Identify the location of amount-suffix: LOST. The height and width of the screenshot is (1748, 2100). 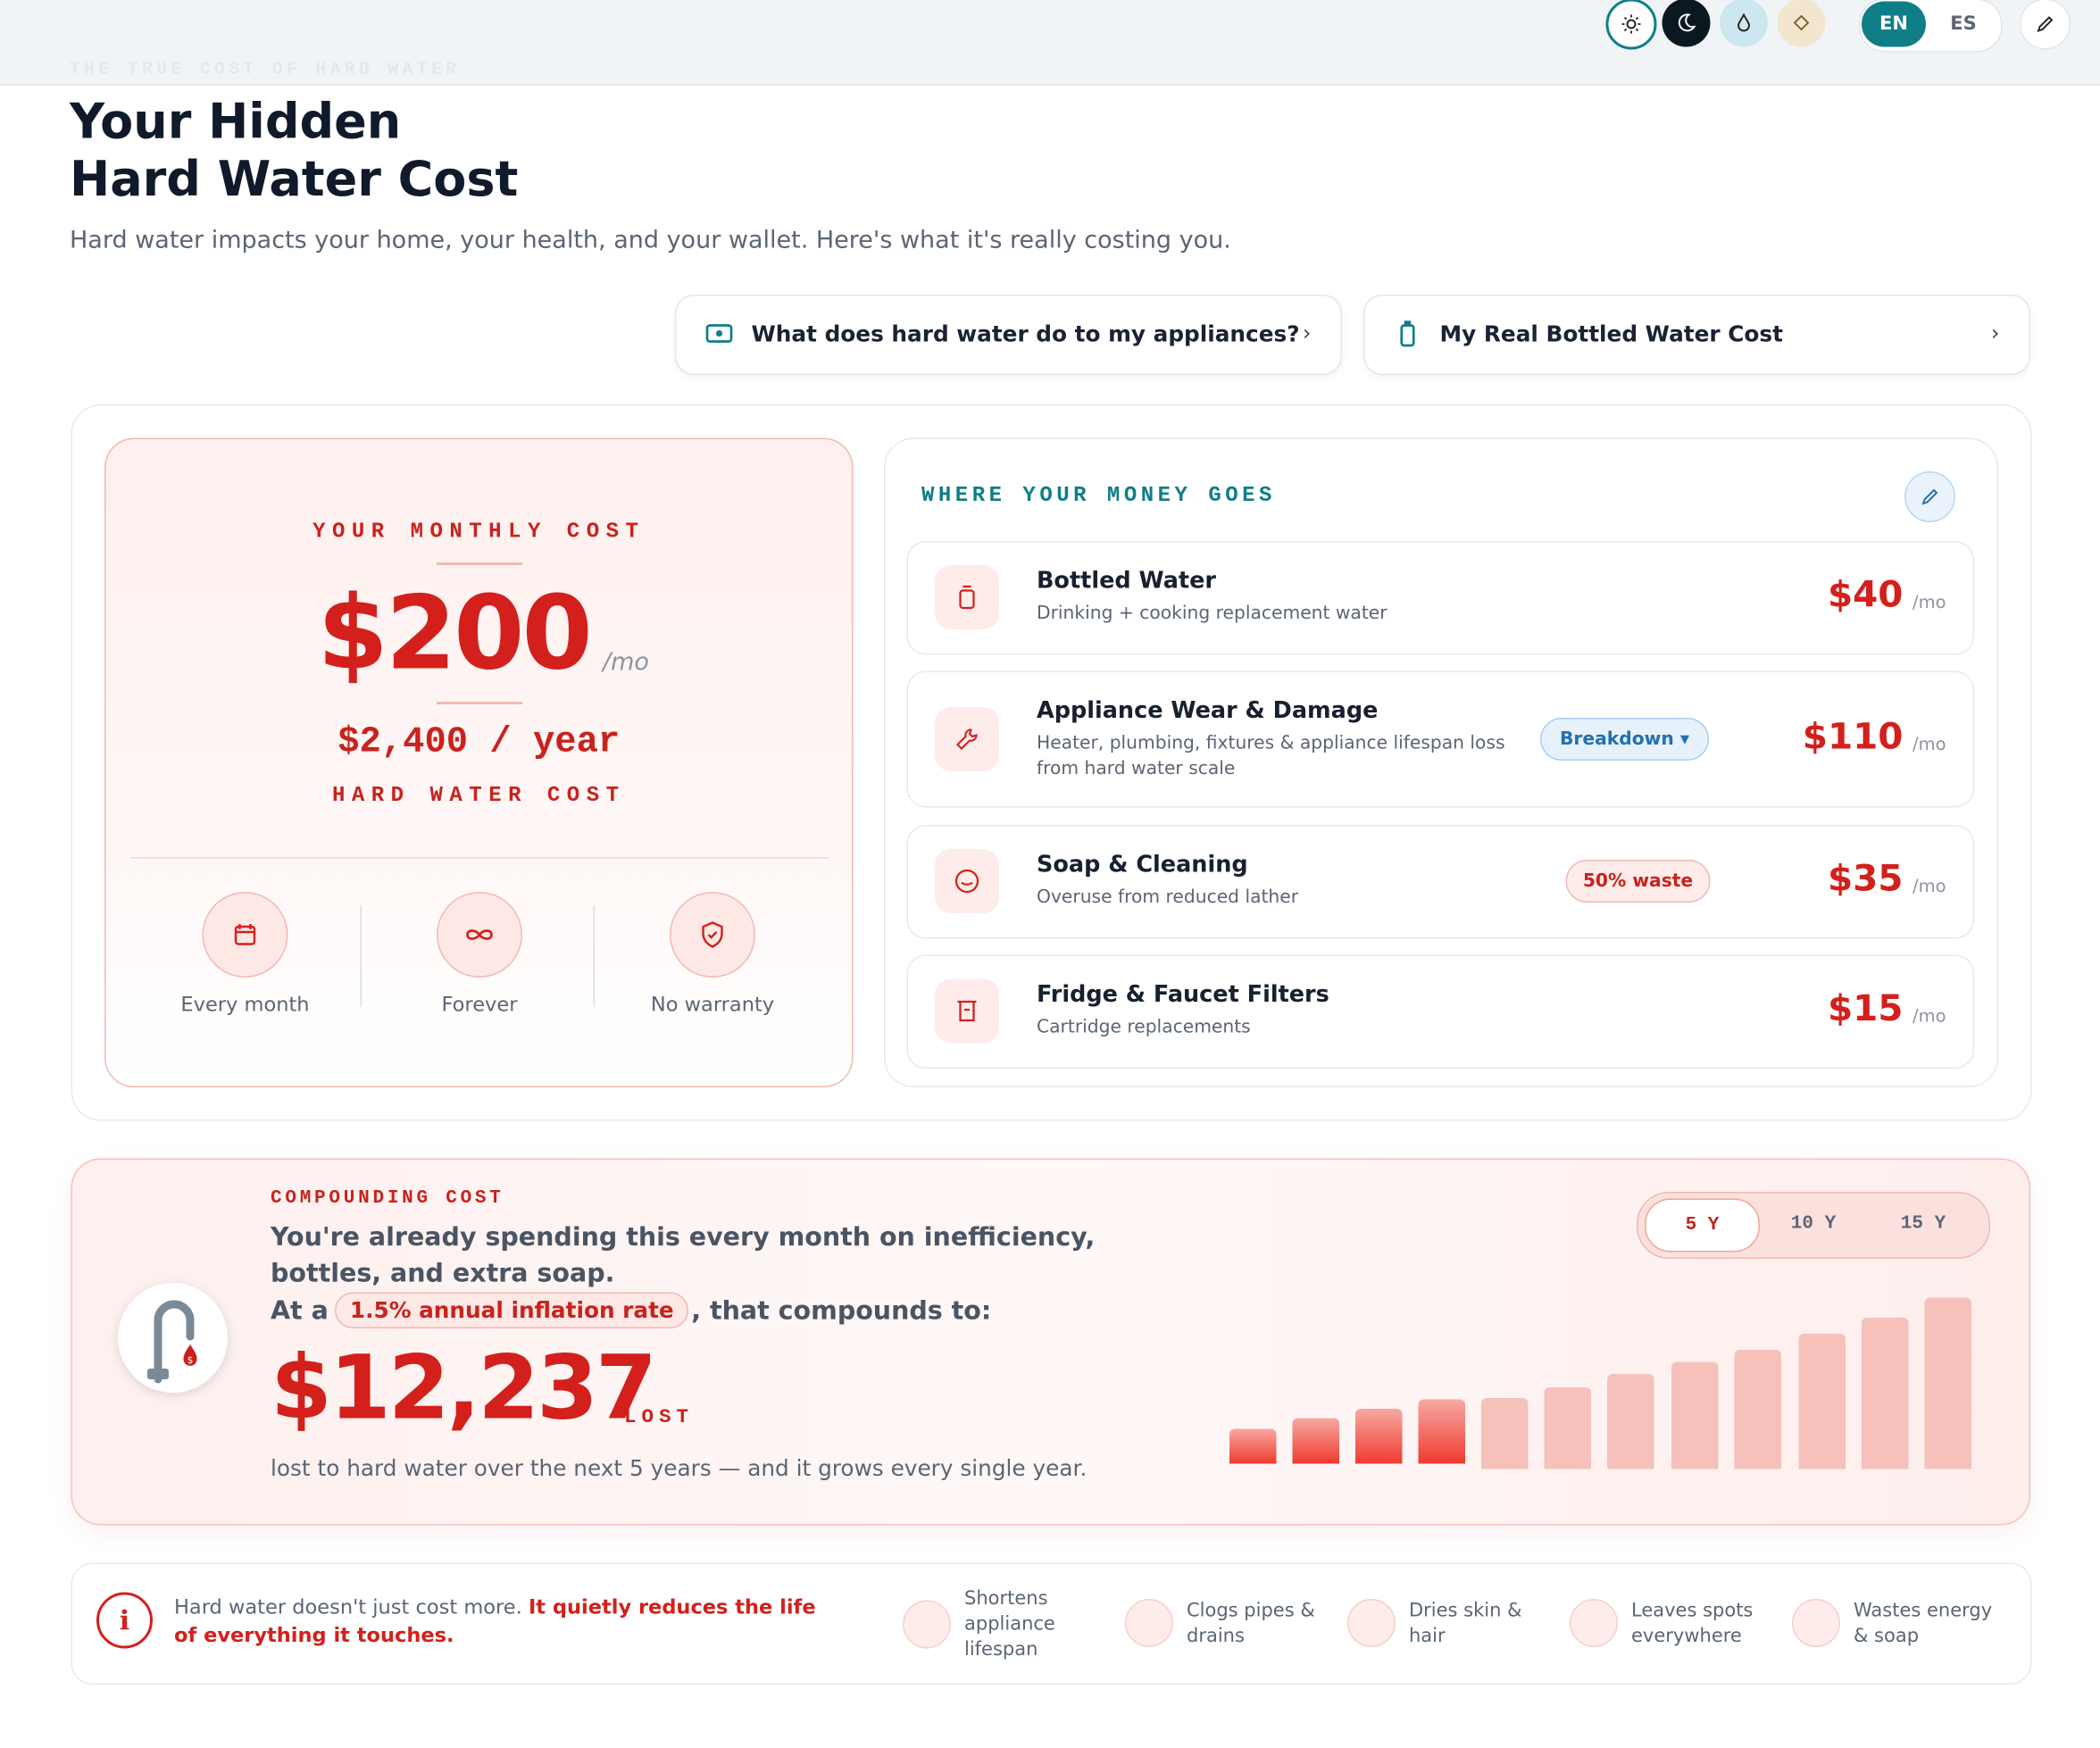
(660, 1417).